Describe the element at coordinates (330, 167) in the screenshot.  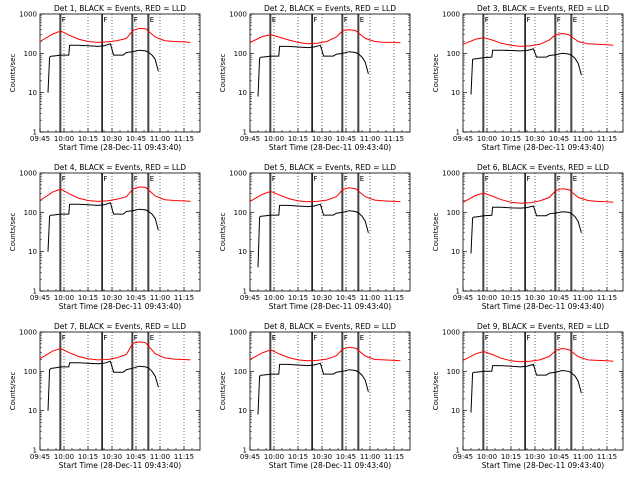
I see `plot-title: Det 5, BLACK = Events, RED = LLD` at that location.